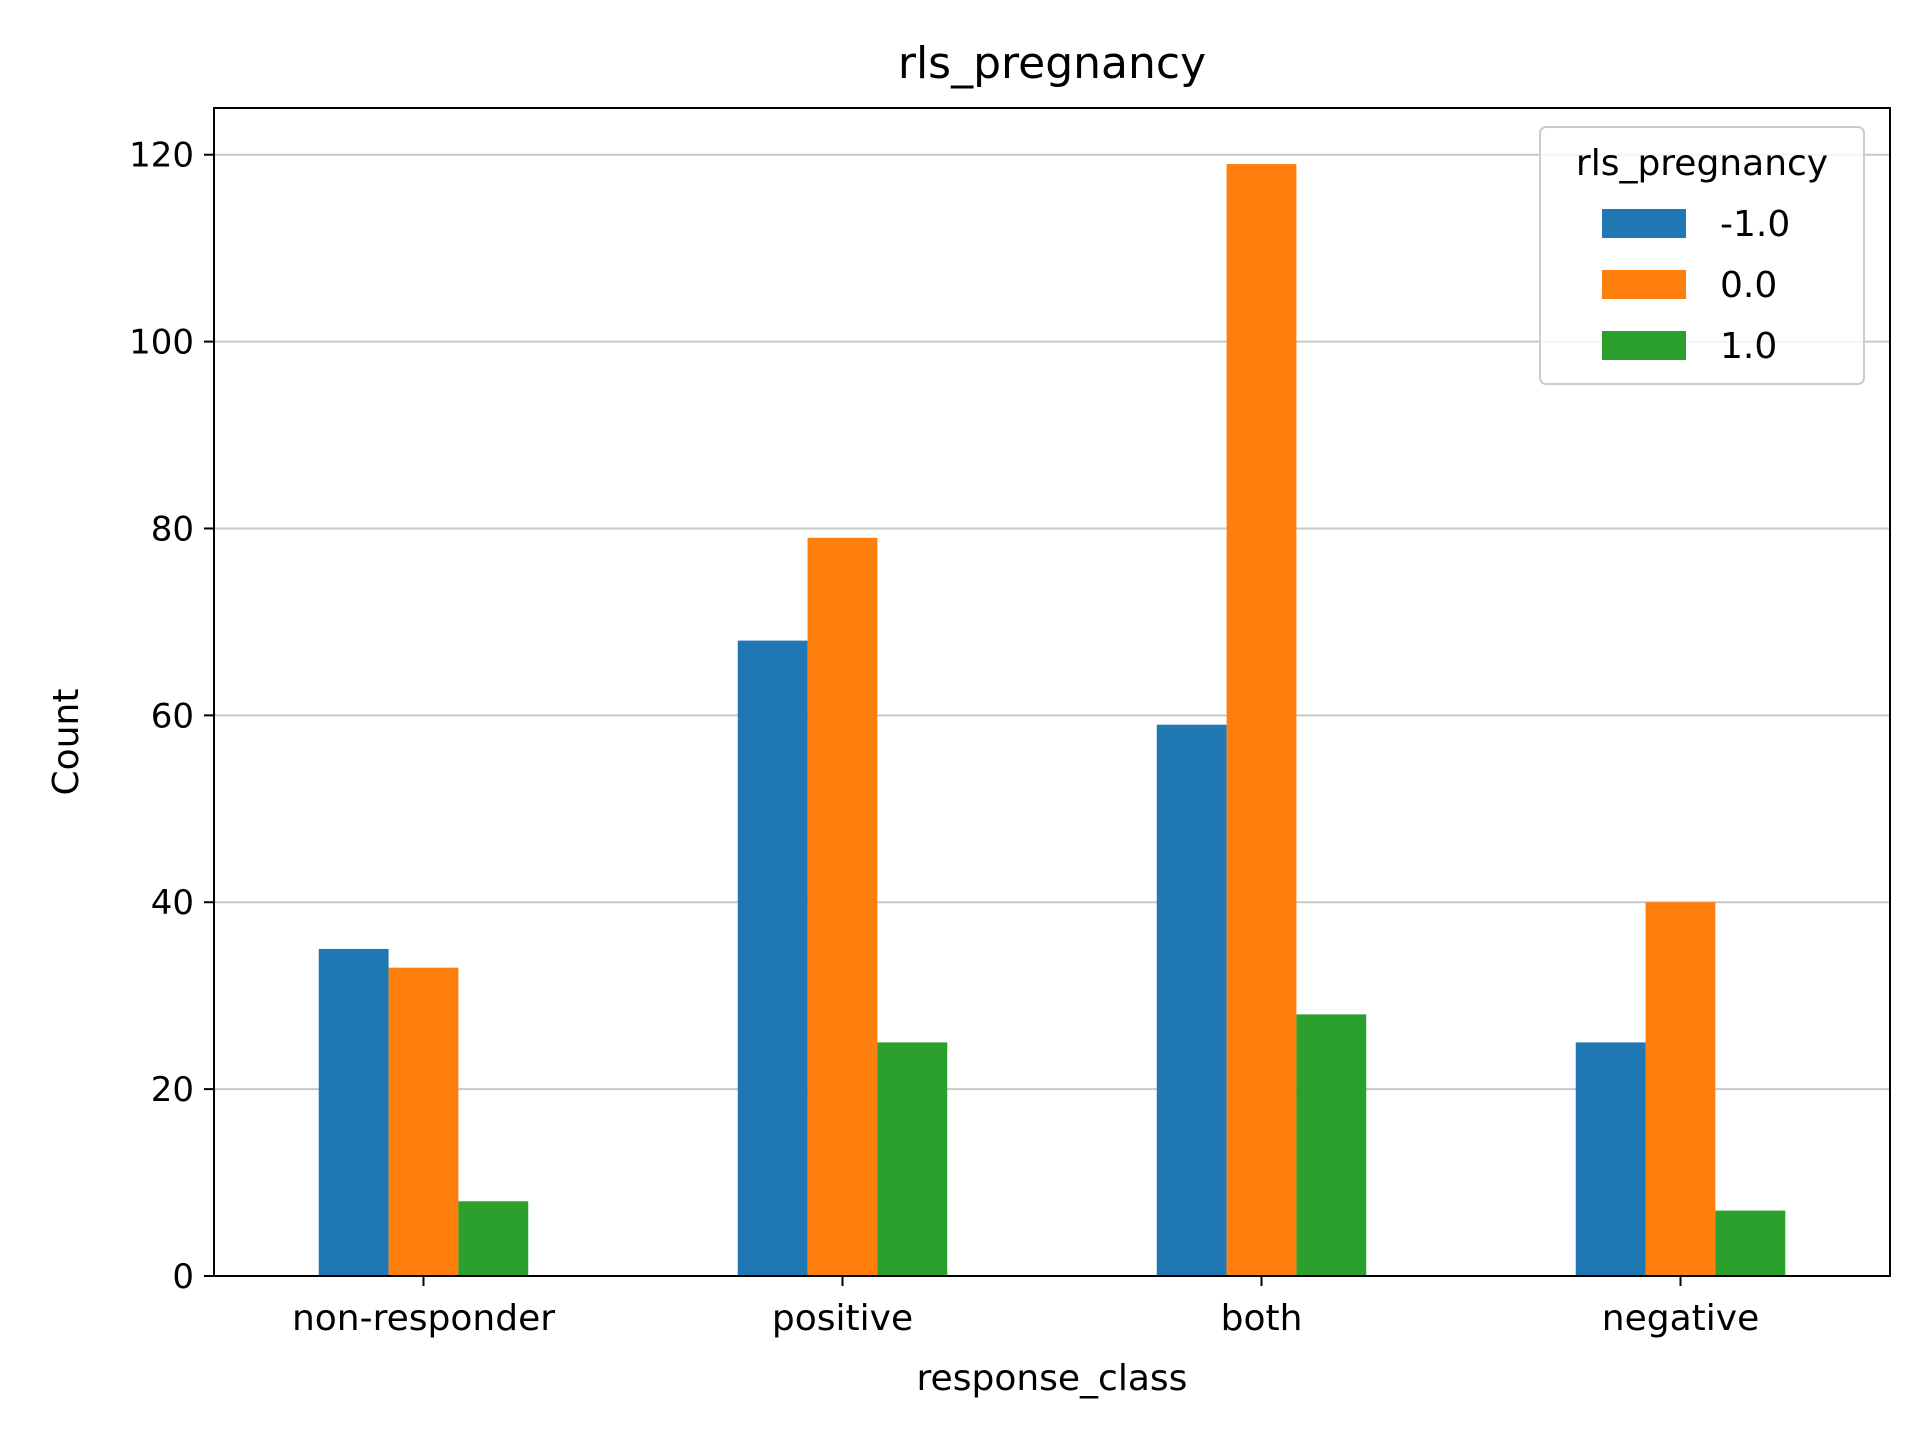 The width and height of the screenshot is (1920, 1440). I want to click on legend-label: 1.0, so click(1748, 346).